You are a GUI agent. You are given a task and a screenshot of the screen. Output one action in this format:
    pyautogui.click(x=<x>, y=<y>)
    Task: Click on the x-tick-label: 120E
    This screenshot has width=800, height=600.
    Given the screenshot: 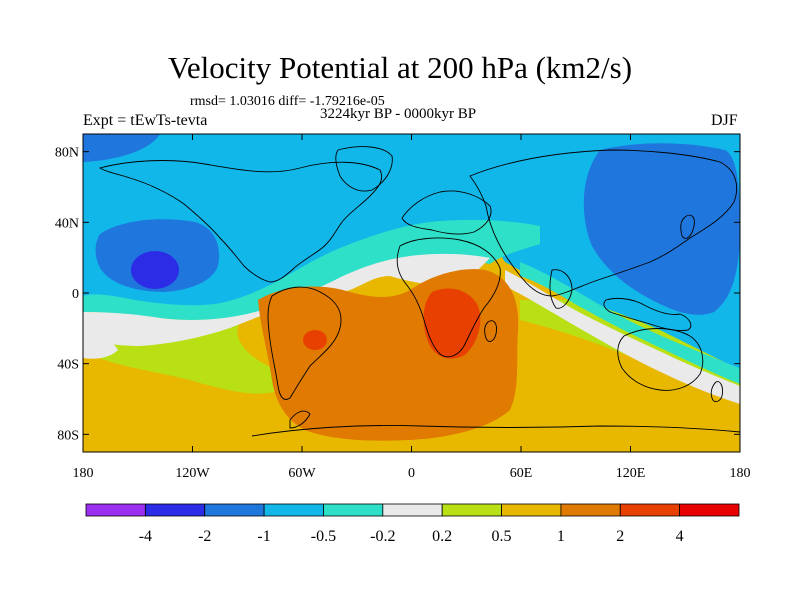 What is the action you would take?
    pyautogui.click(x=631, y=473)
    